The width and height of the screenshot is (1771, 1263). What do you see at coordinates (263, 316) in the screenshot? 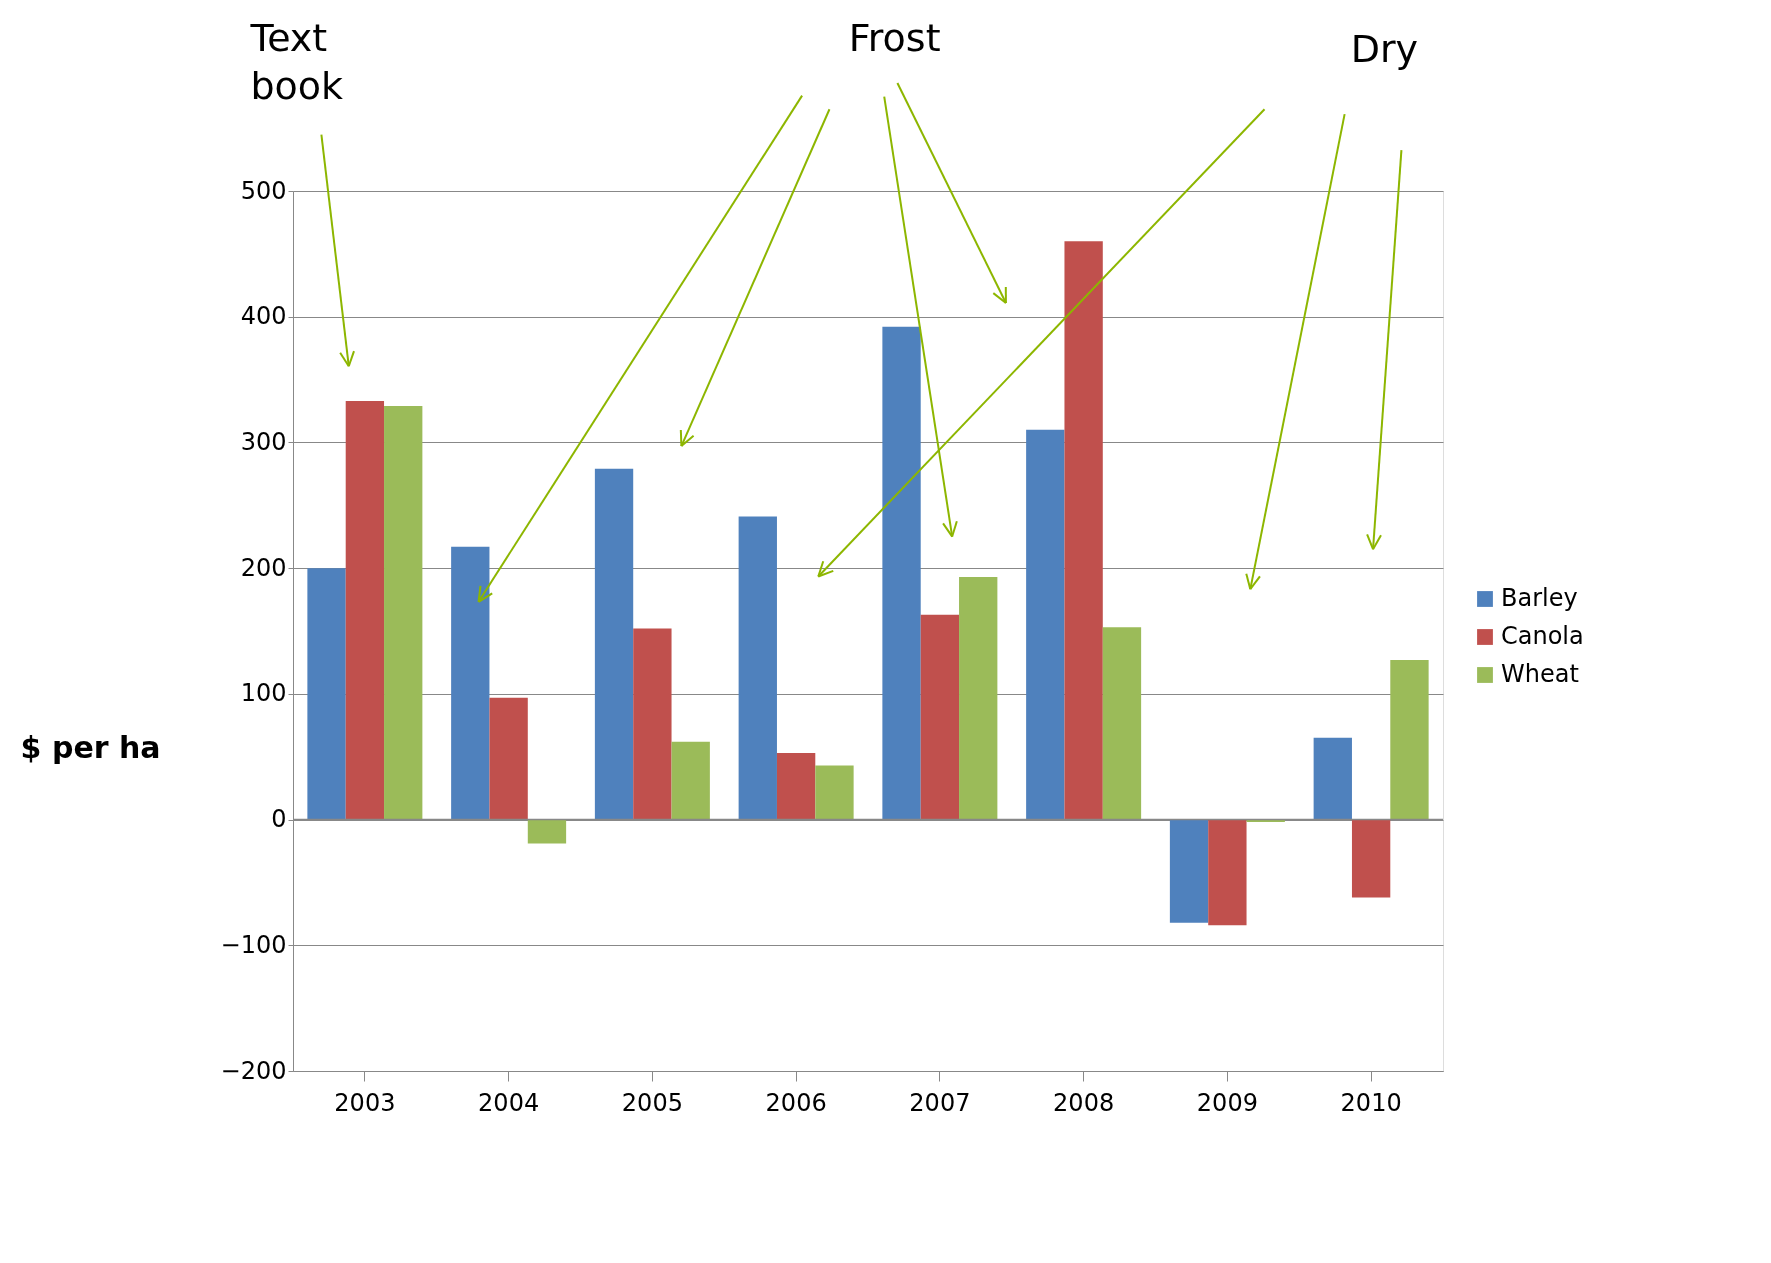
I see `y-tick-label: 400` at bounding box center [263, 316].